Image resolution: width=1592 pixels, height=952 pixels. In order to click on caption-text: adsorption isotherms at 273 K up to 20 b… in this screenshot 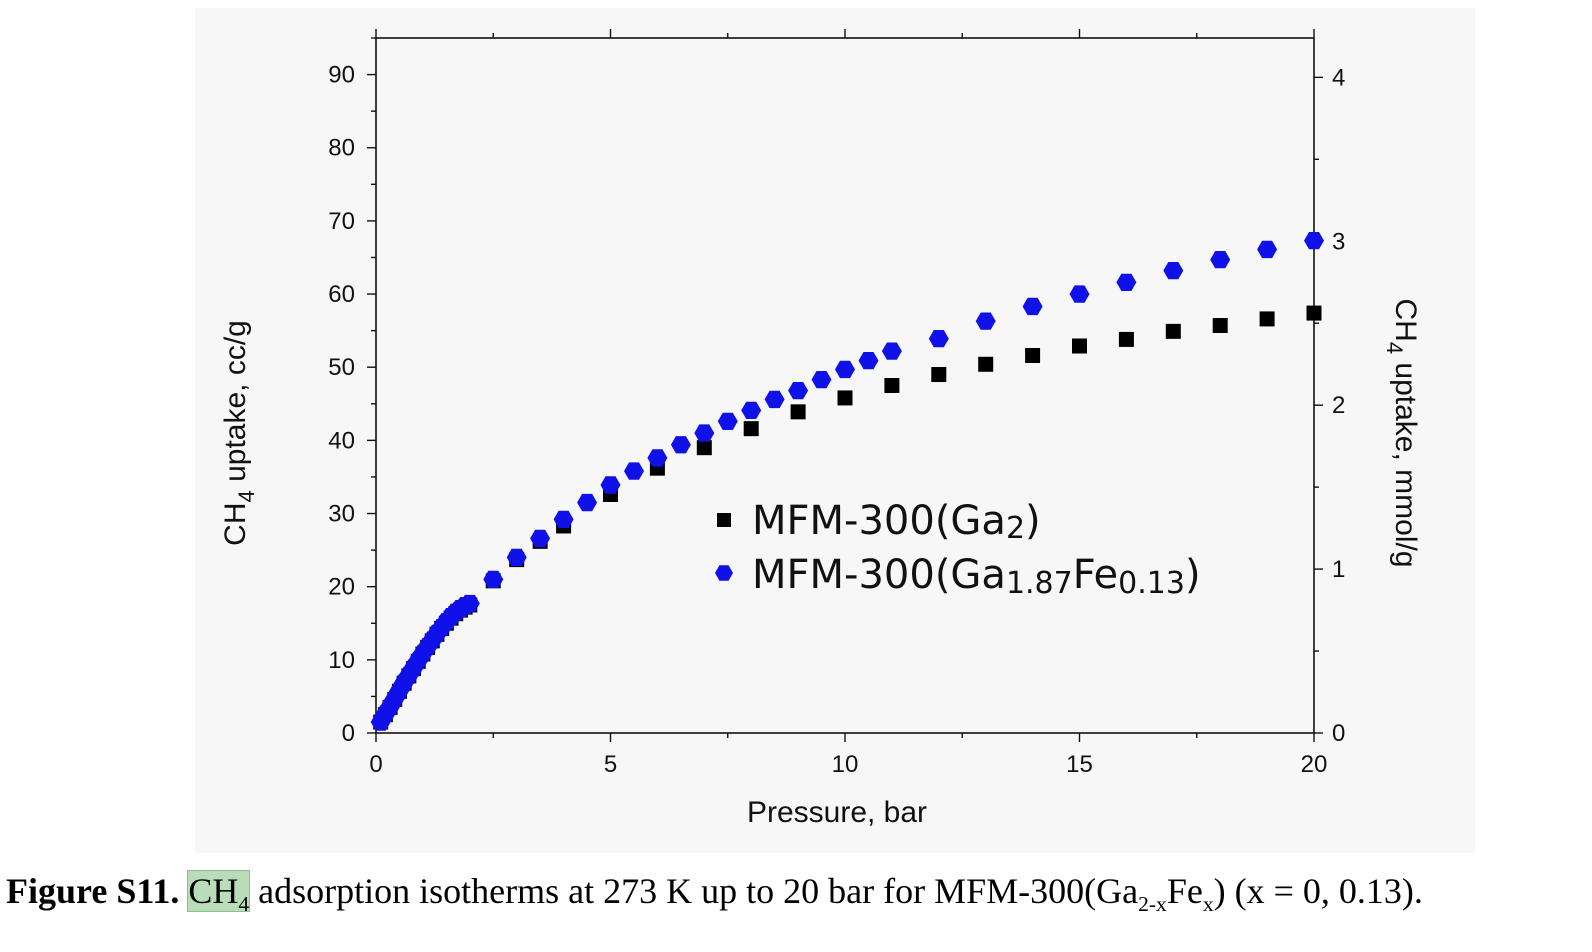, I will do `click(694, 891)`.